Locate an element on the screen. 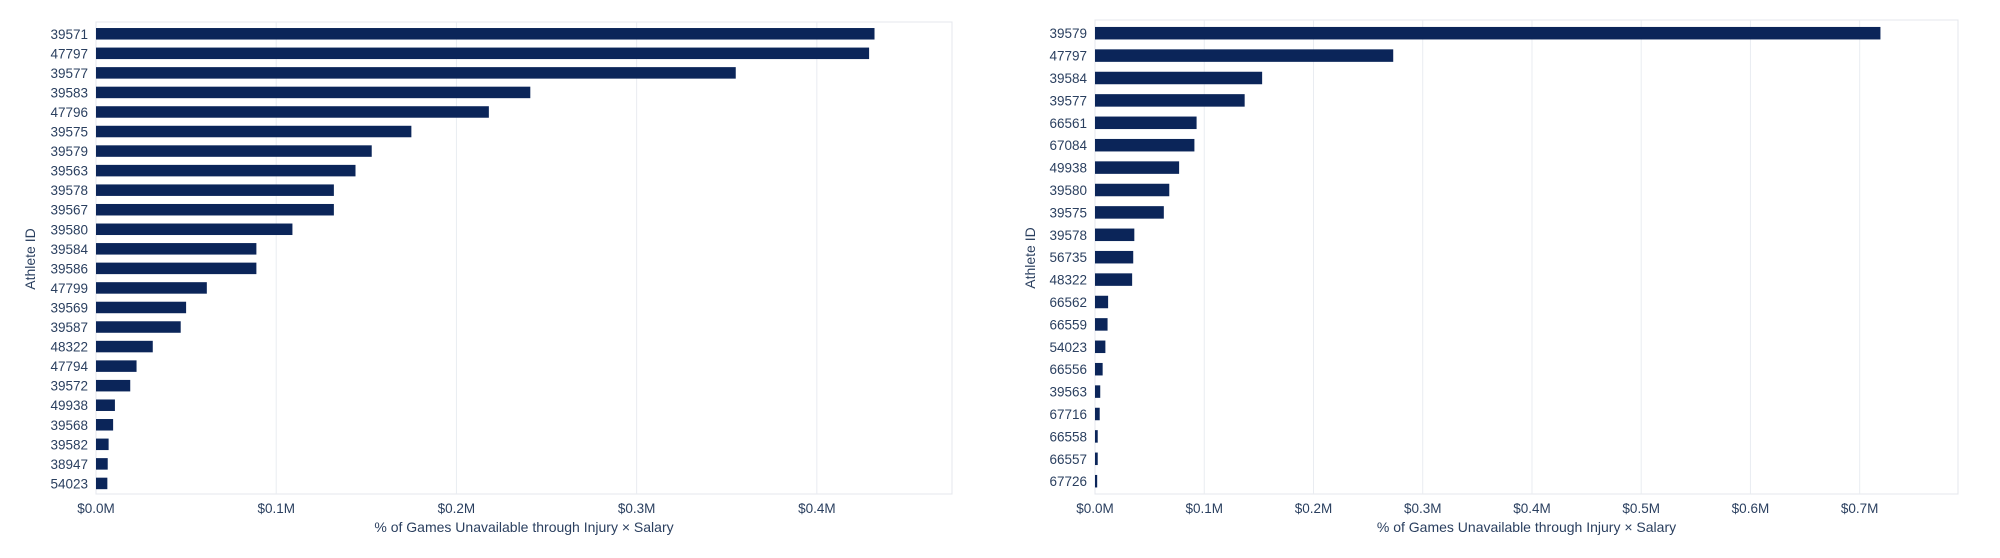  y-tick-label: 66557 is located at coordinates (1068, 459).